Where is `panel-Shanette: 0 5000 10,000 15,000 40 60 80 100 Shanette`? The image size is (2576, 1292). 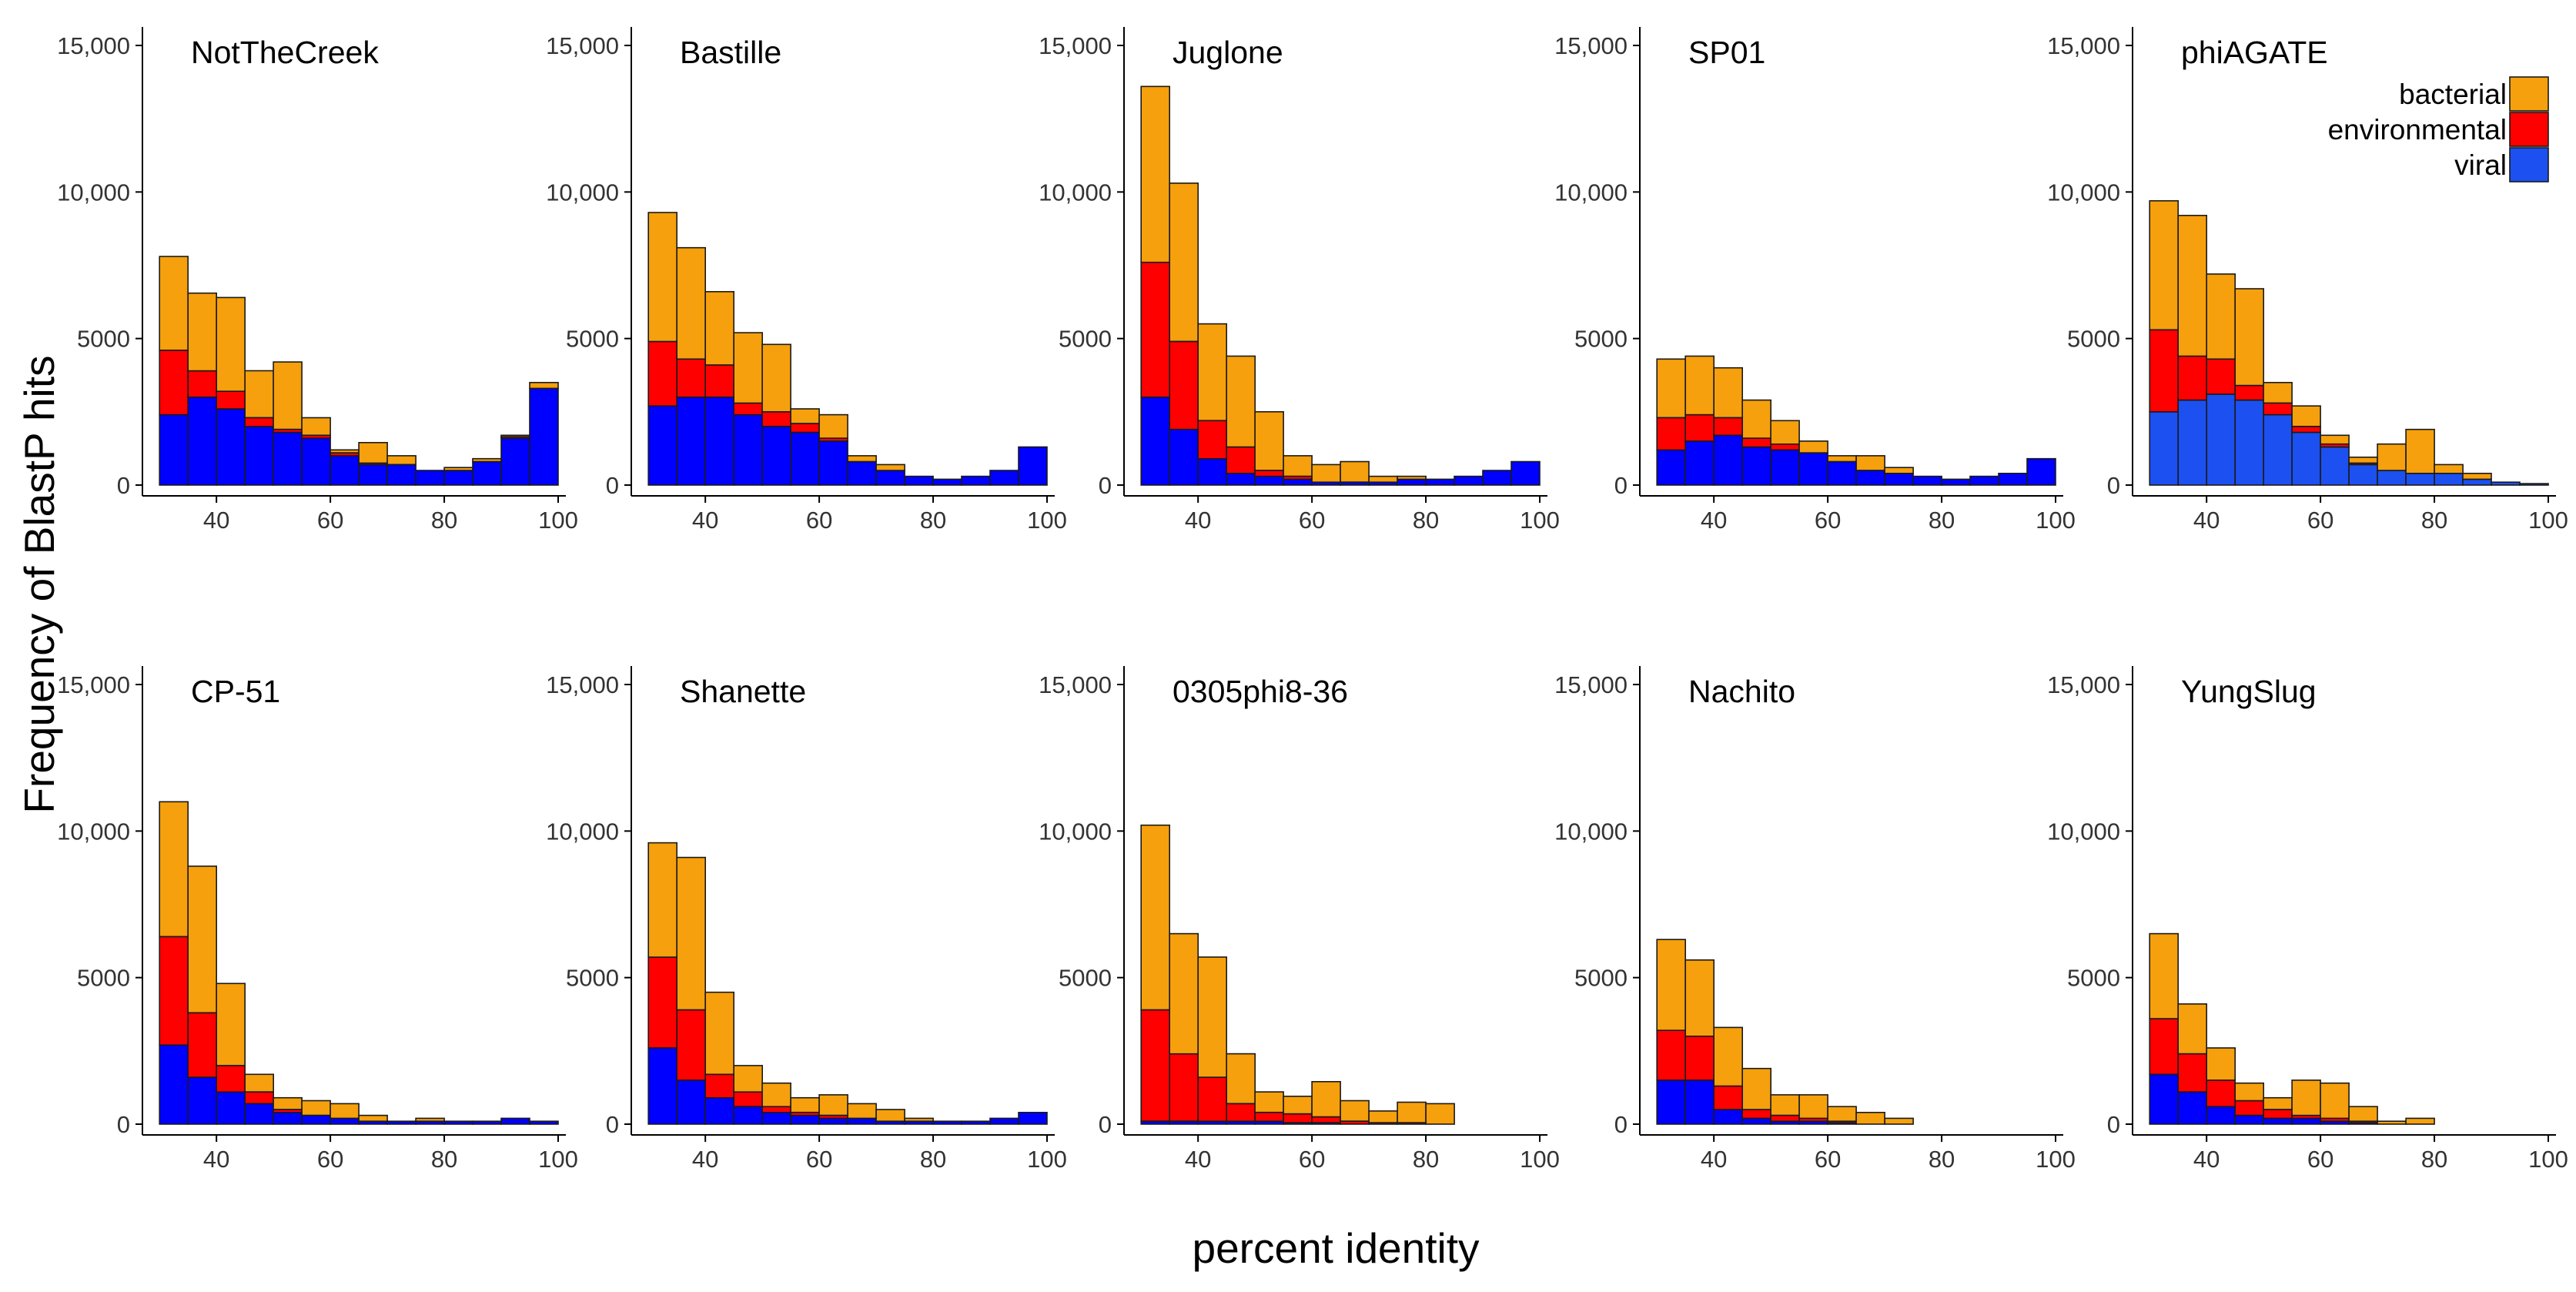 panel-Shanette: 0 5000 10,000 15,000 40 60 80 100 Shanette is located at coordinates (807, 919).